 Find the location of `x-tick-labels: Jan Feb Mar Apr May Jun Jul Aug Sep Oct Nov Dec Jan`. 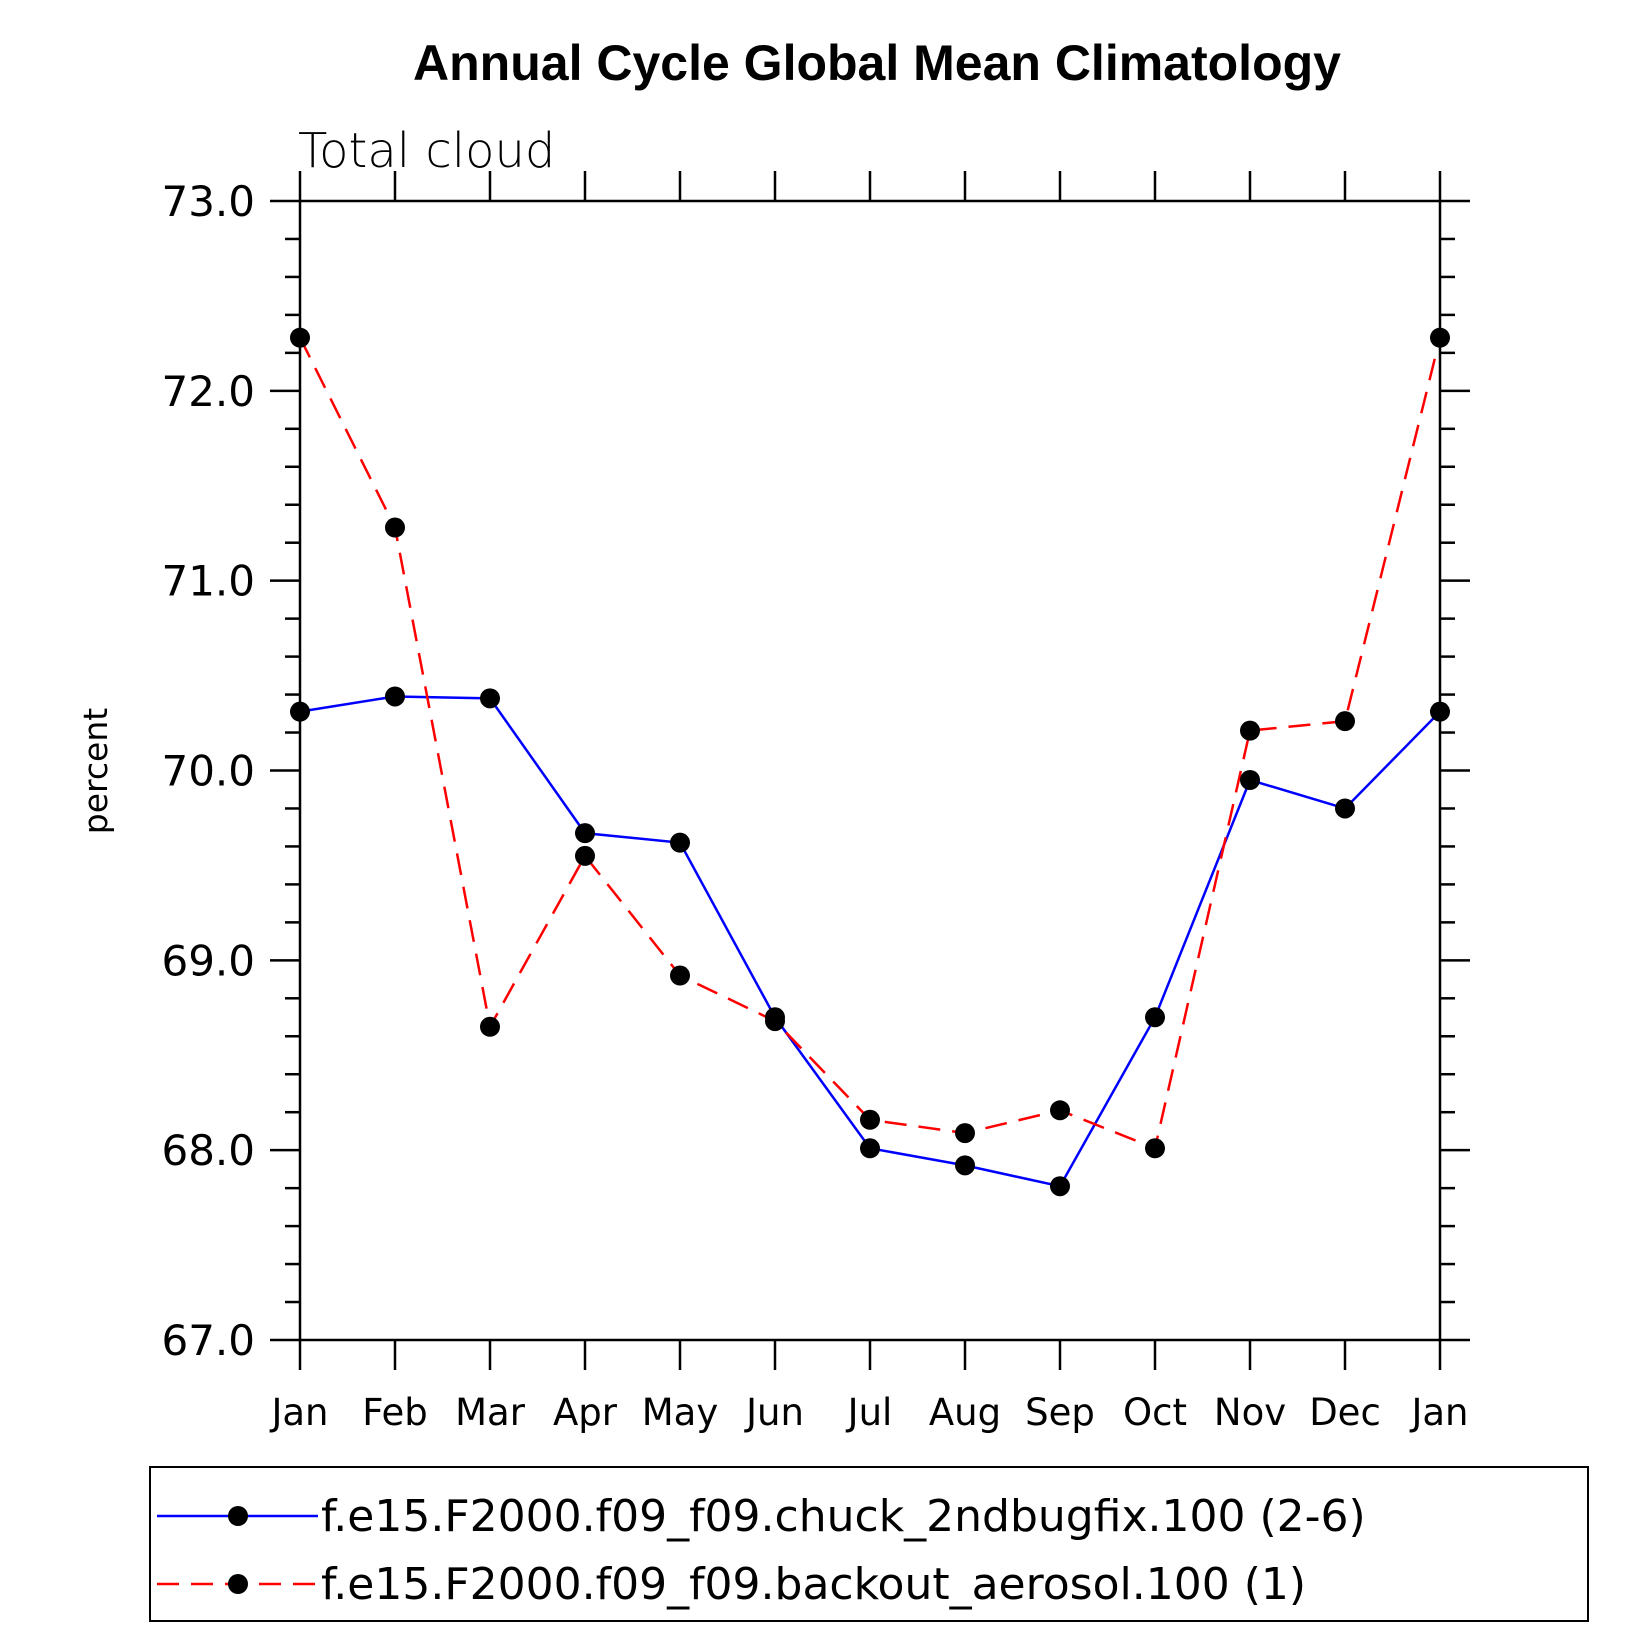

x-tick-labels: Jan Feb Mar Apr May Jun Jul Aug Sep Oct Nov Dec Jan is located at coordinates (868, 1412).